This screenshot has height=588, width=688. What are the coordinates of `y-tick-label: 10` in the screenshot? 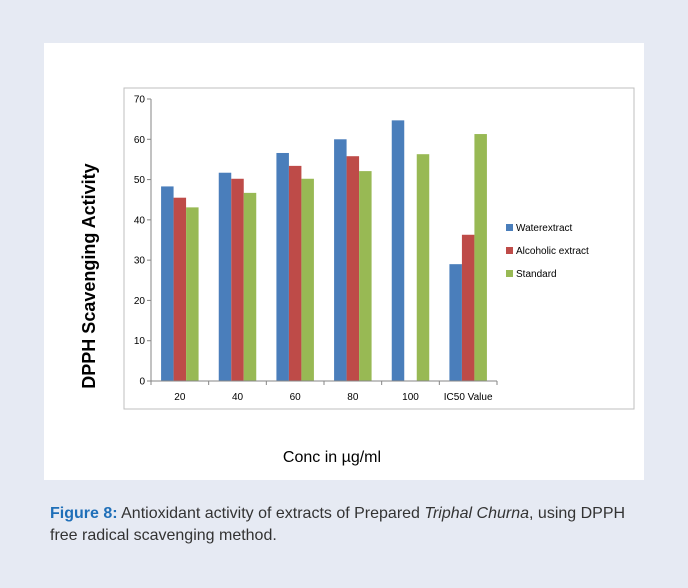 It's located at (140, 341).